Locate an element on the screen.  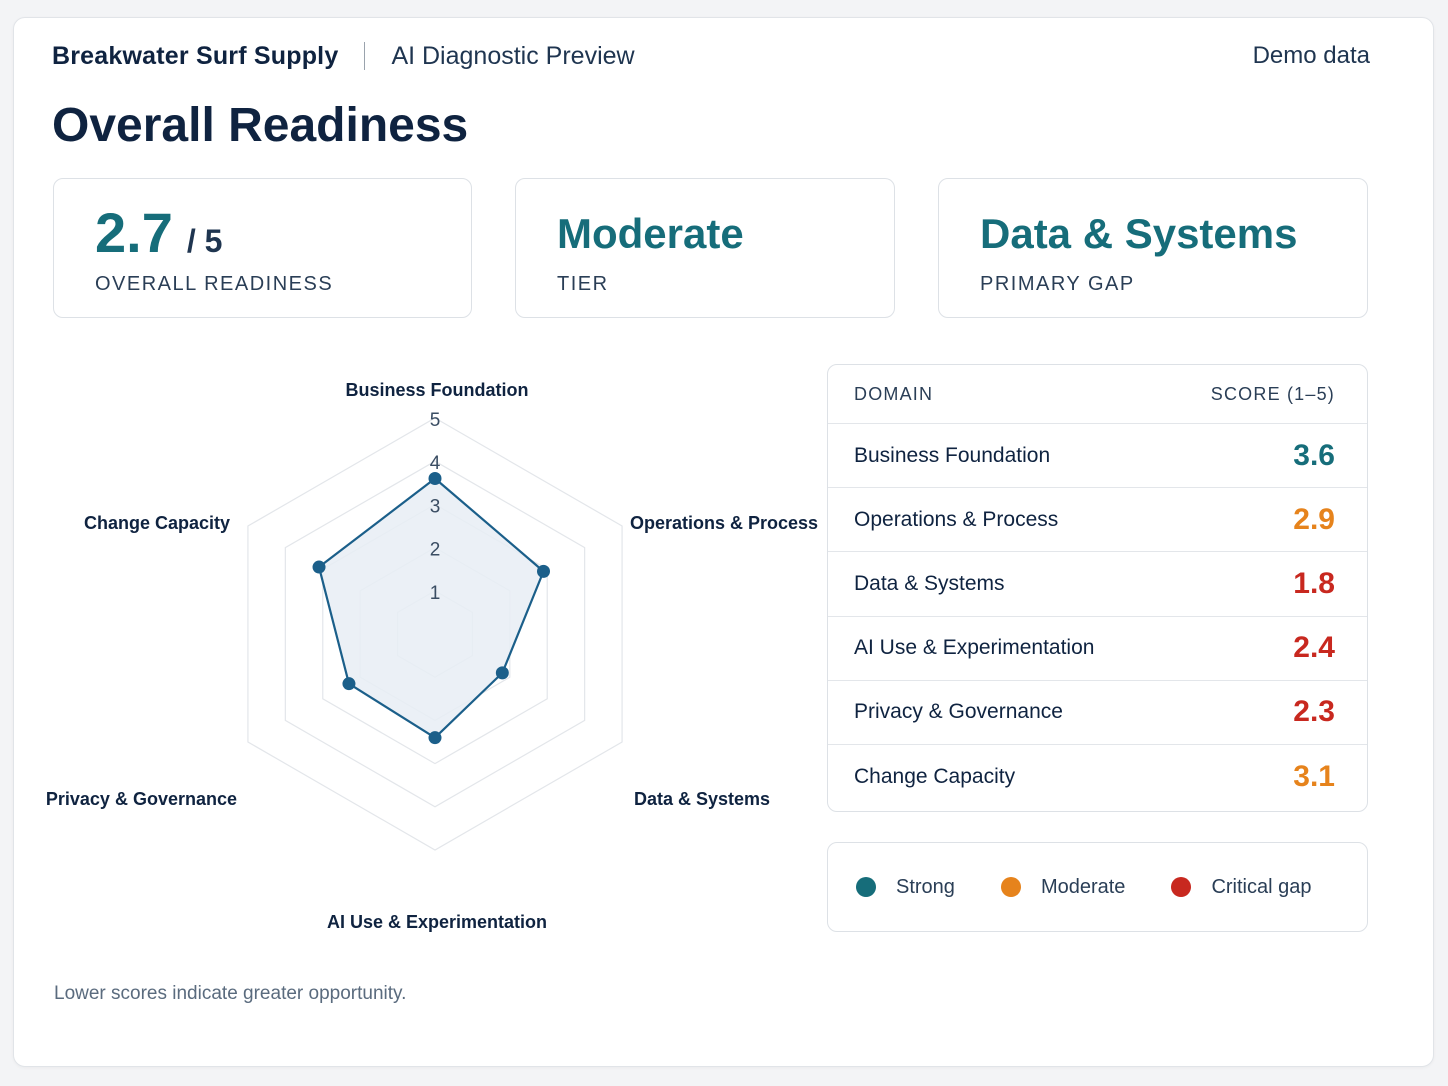
row-domain: Business Foundation is located at coordinates (952, 455).